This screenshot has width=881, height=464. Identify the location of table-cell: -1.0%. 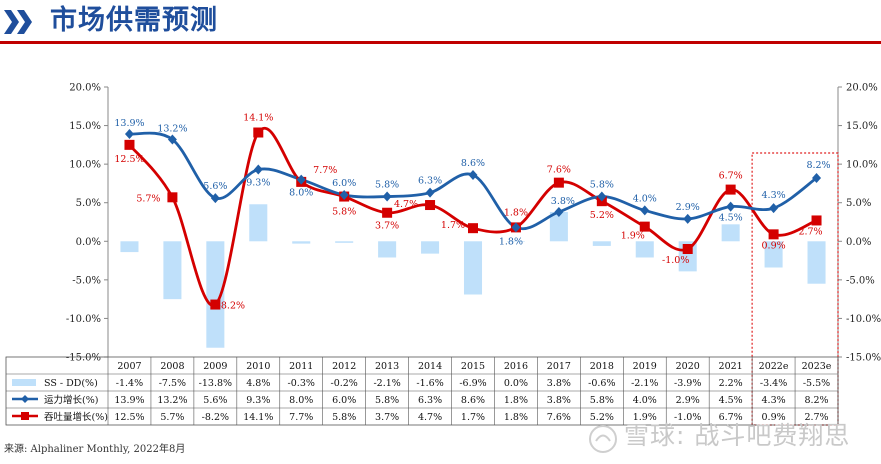
(687, 417).